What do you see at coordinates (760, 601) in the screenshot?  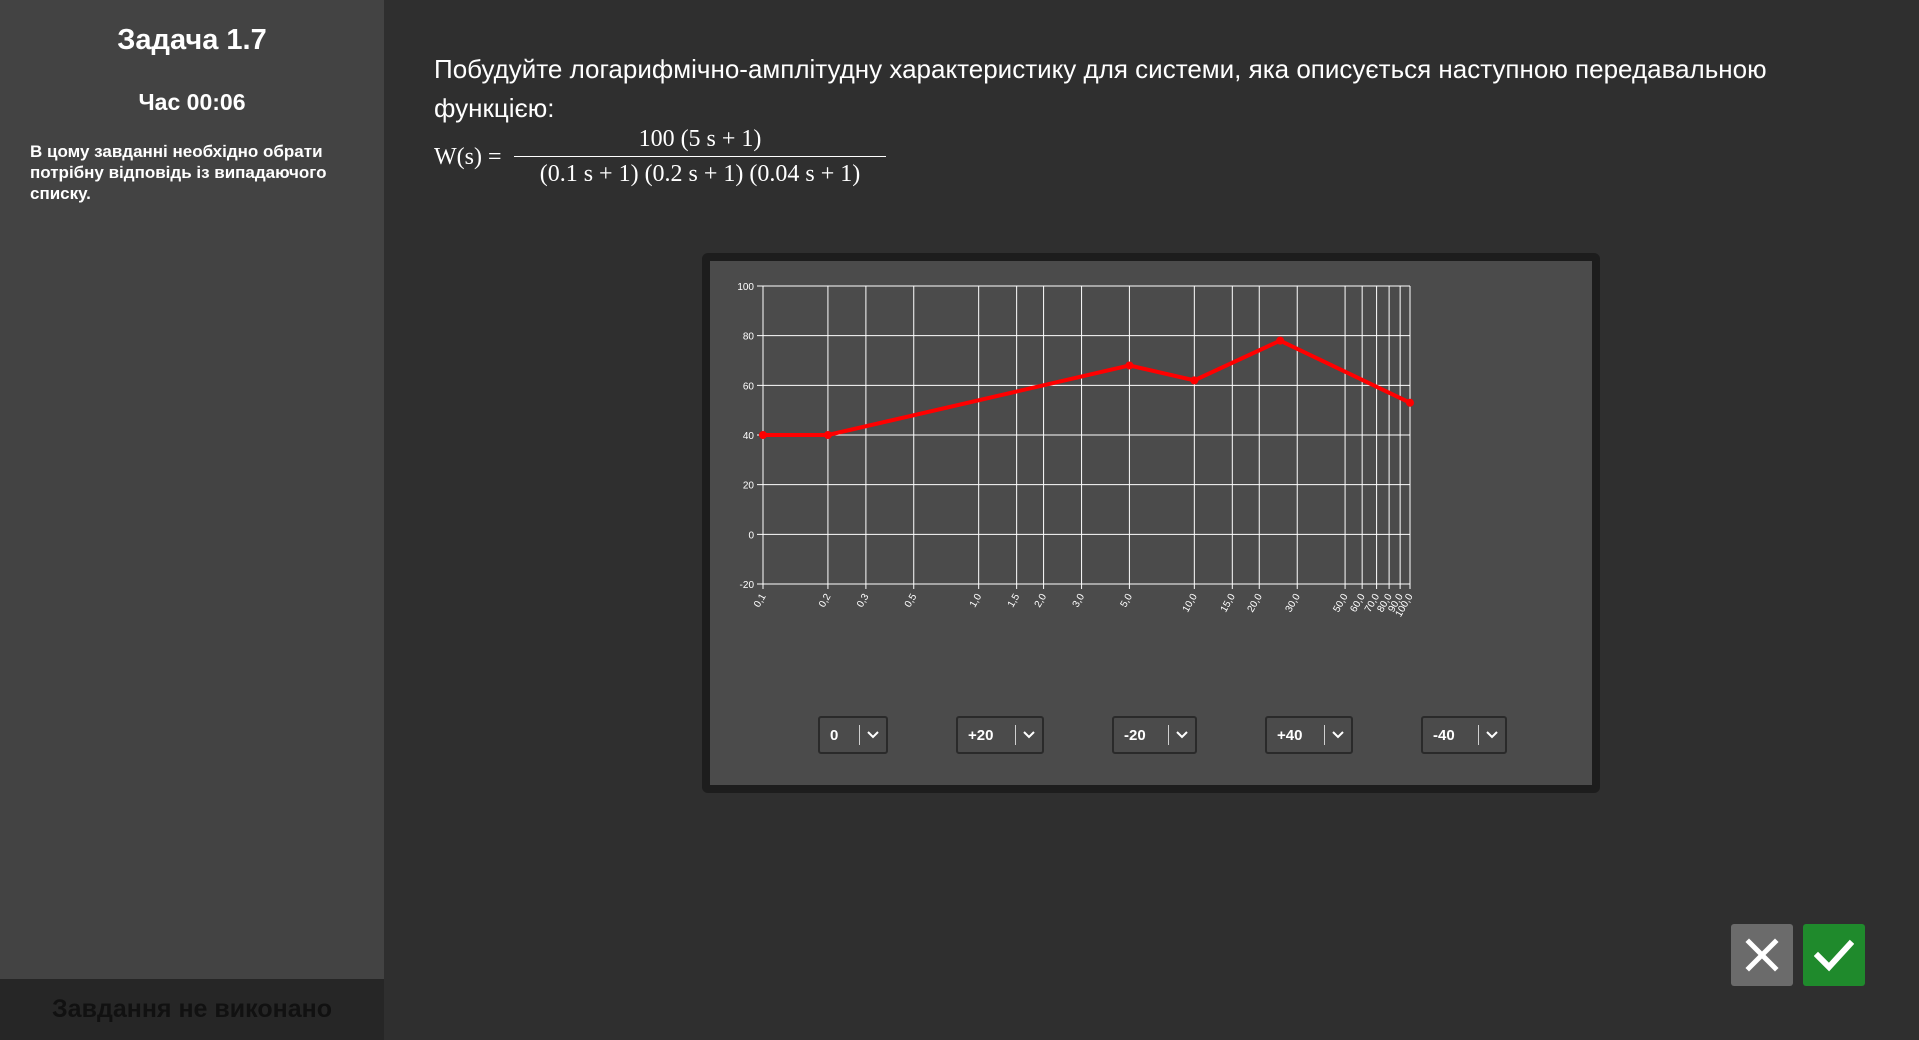 I see `x-tick-label: 0,1` at bounding box center [760, 601].